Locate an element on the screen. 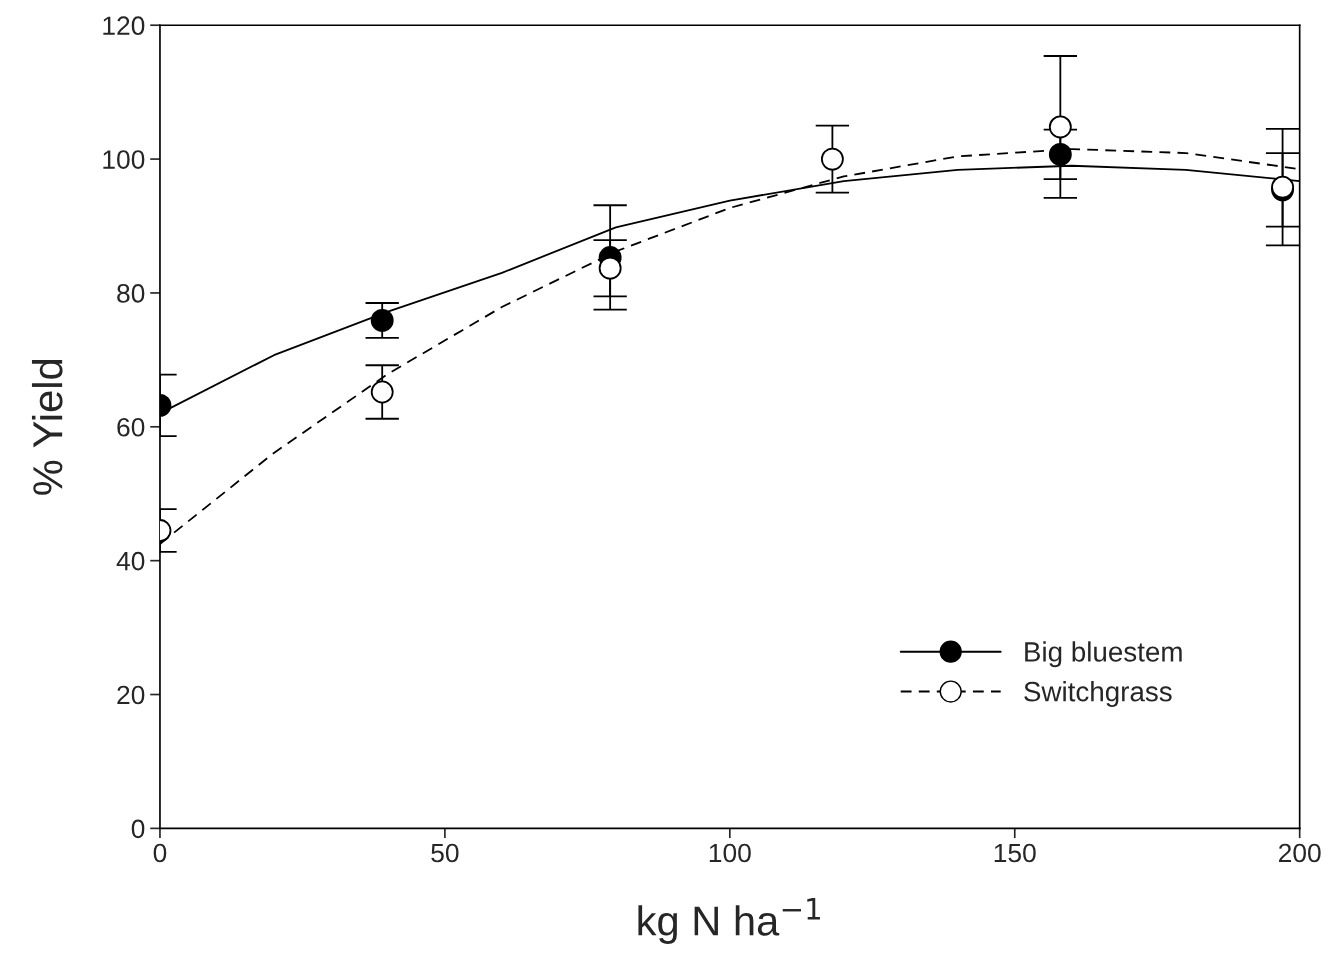 Image resolution: width=1333 pixels, height=970 pixels. y-tick-label: 100 is located at coordinates (124, 159).